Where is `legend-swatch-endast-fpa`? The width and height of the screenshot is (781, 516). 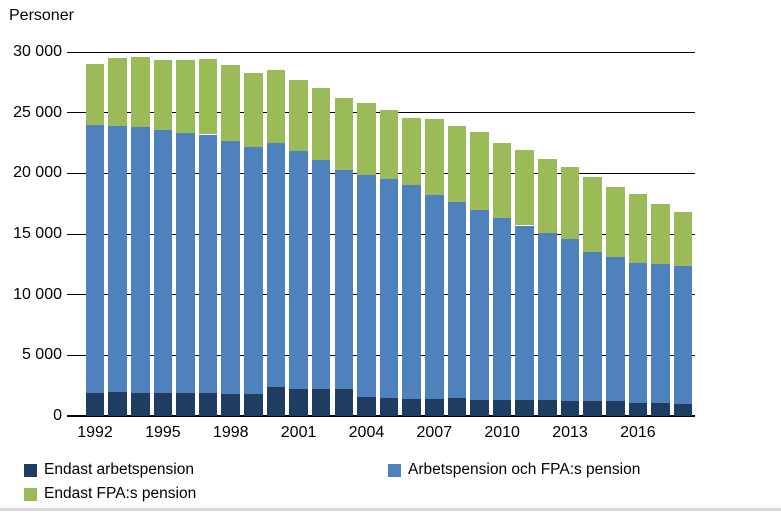
legend-swatch-endast-fpa is located at coordinates (30, 494).